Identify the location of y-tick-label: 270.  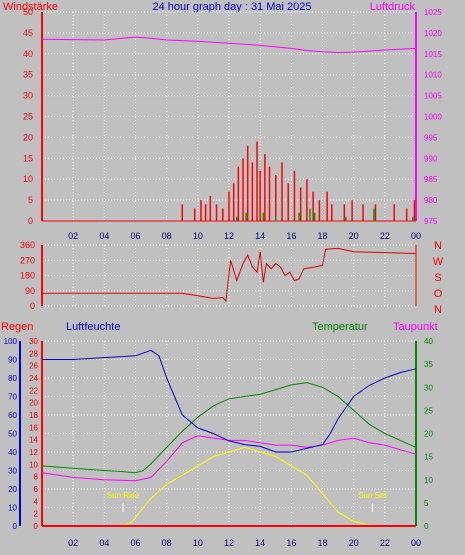
(27, 260).